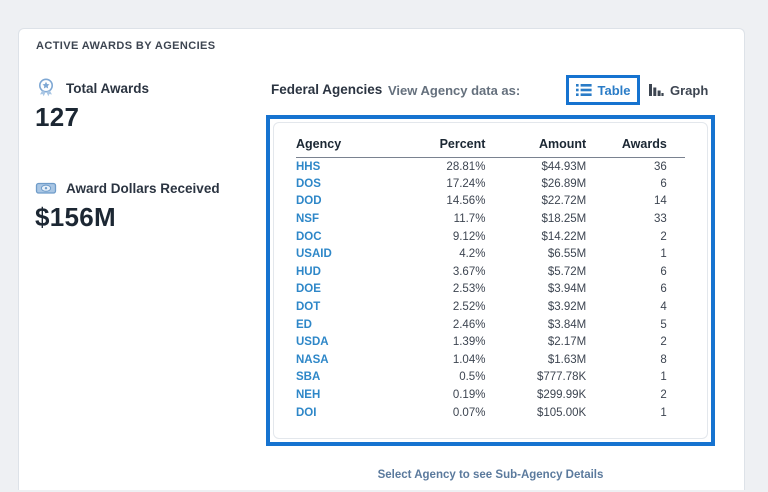 This screenshot has height=492, width=768. I want to click on amount-cell: $44.93M, so click(564, 166).